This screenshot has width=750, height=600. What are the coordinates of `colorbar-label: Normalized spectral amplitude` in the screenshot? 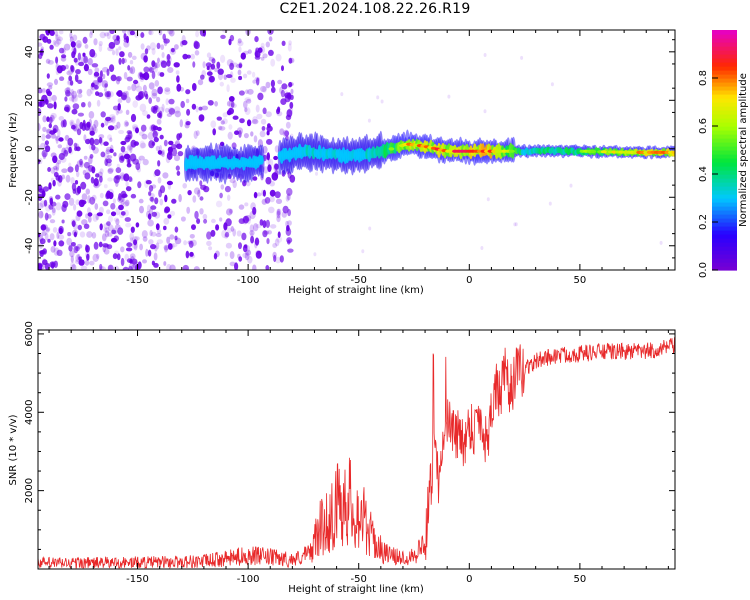 It's located at (743, 150).